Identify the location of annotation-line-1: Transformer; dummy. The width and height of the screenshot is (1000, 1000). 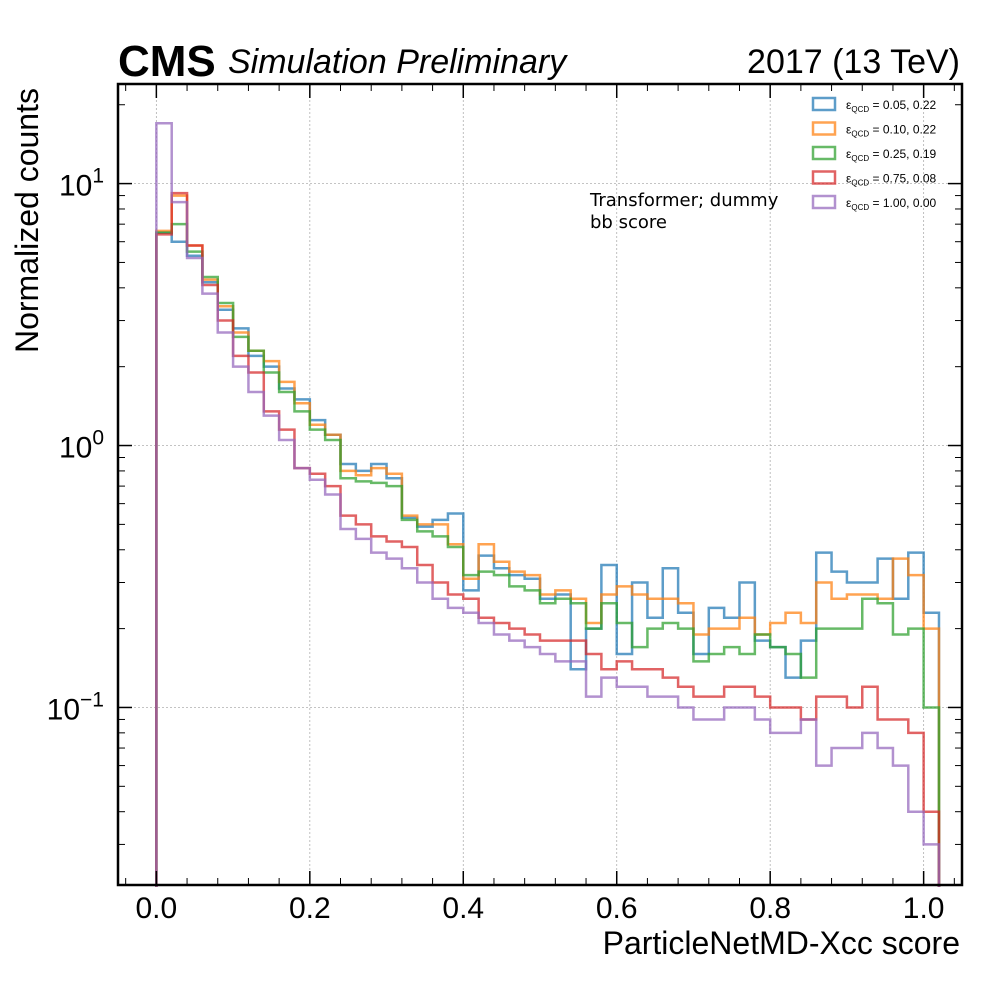
(684, 200).